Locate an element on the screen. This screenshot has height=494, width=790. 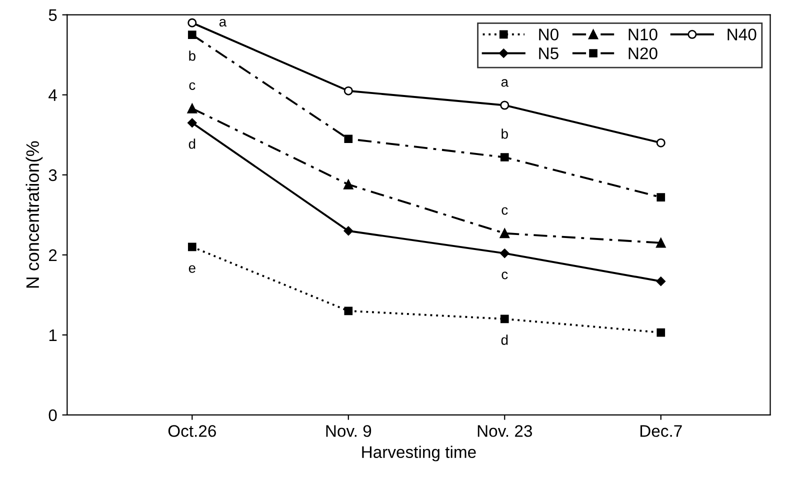
y-axis-title: N concentration(% is located at coordinates (34, 214).